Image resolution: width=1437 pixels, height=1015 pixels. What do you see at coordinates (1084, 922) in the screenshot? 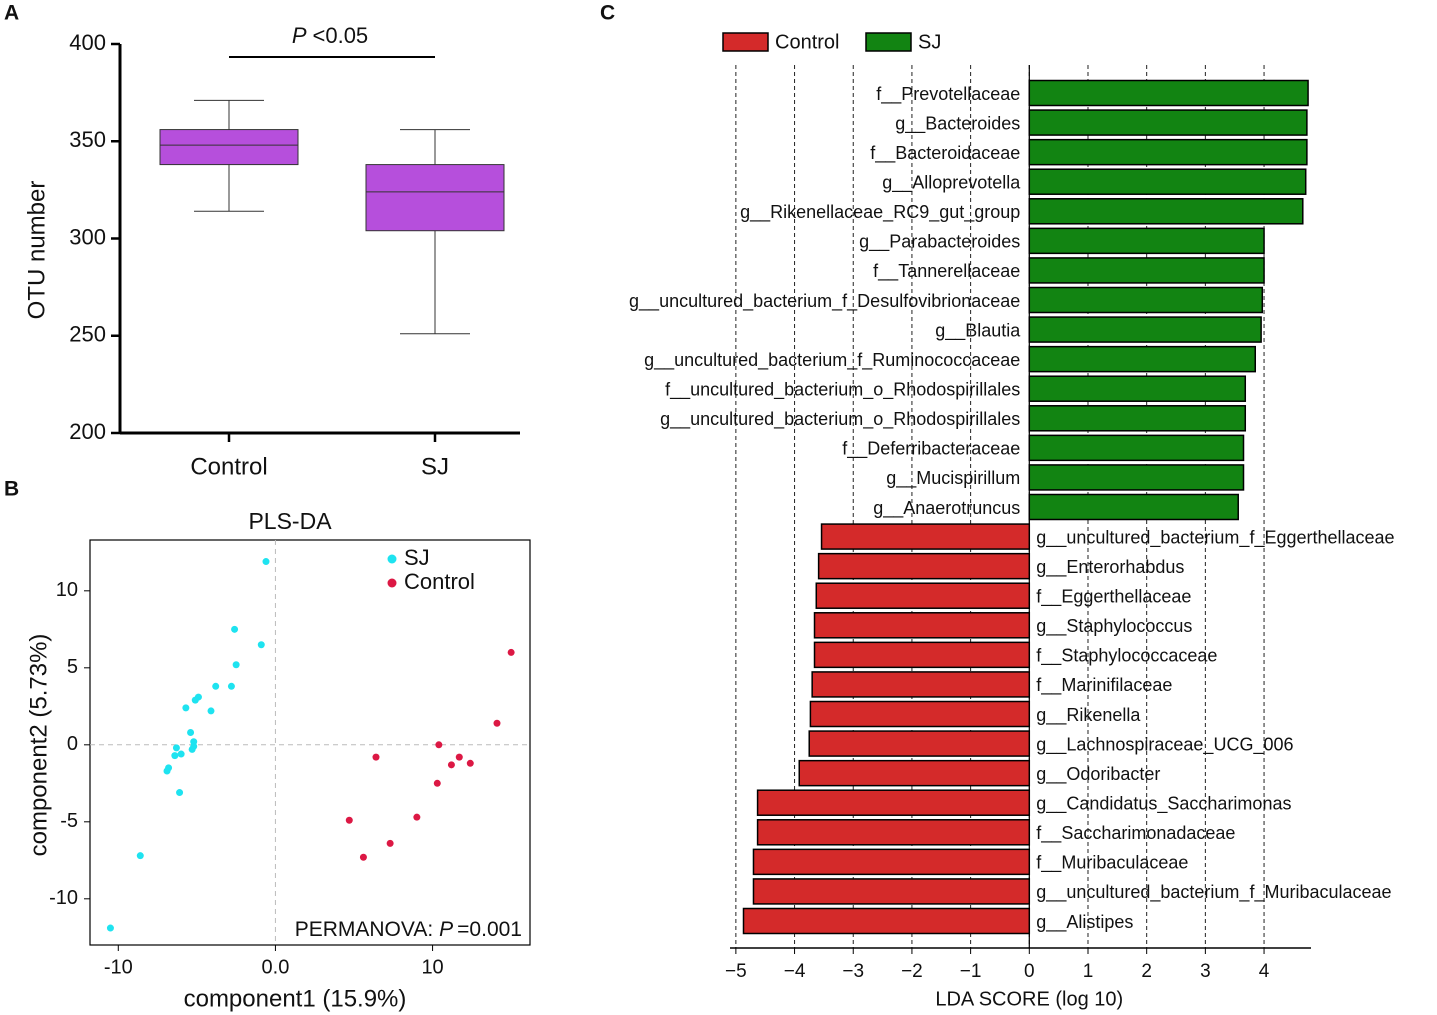
I see `category-label: g__Alistipes` at bounding box center [1084, 922].